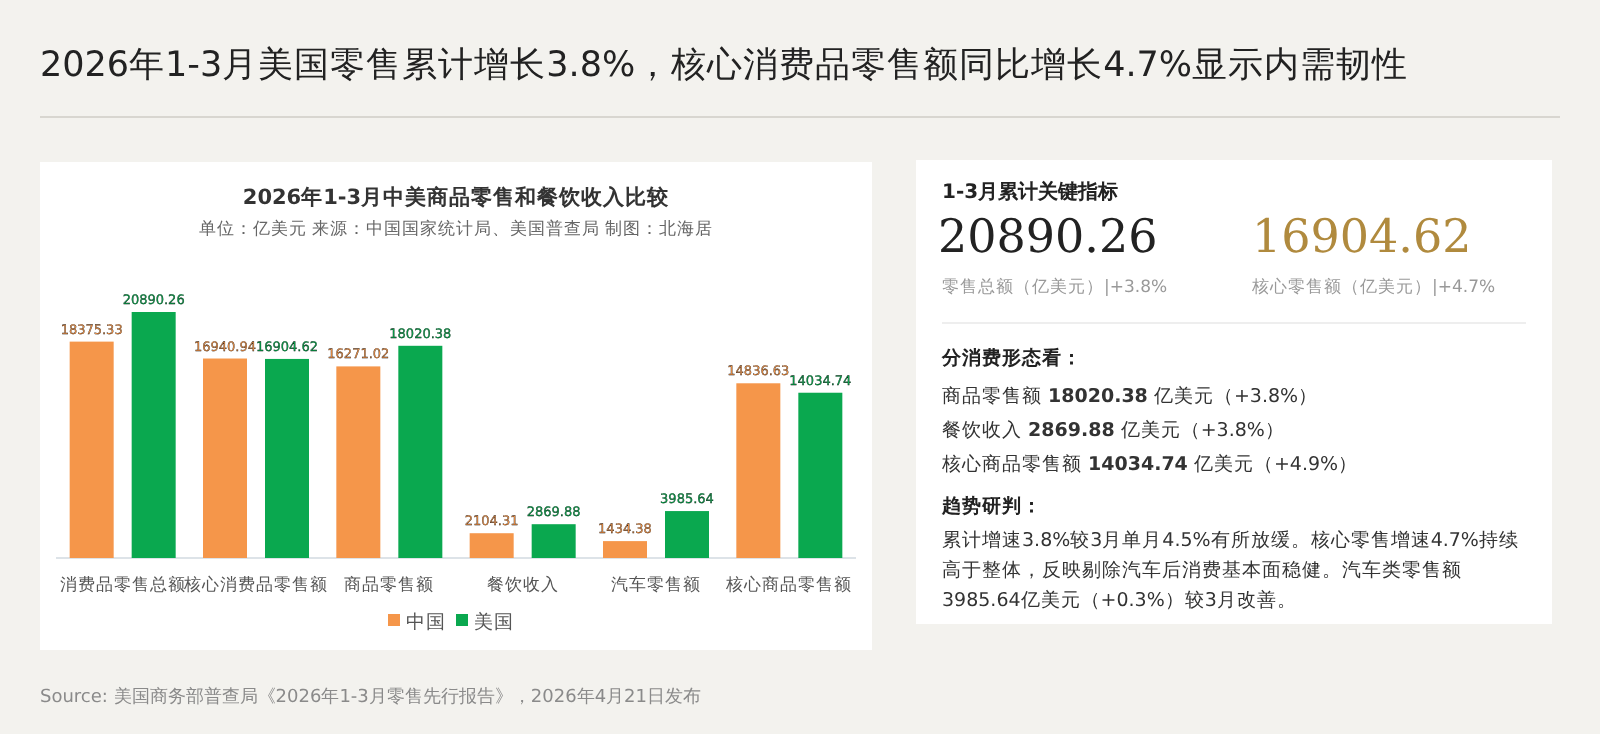 Image resolution: width=1600 pixels, height=734 pixels. I want to click on x-tick-label: 餐饮收入, so click(522, 585).